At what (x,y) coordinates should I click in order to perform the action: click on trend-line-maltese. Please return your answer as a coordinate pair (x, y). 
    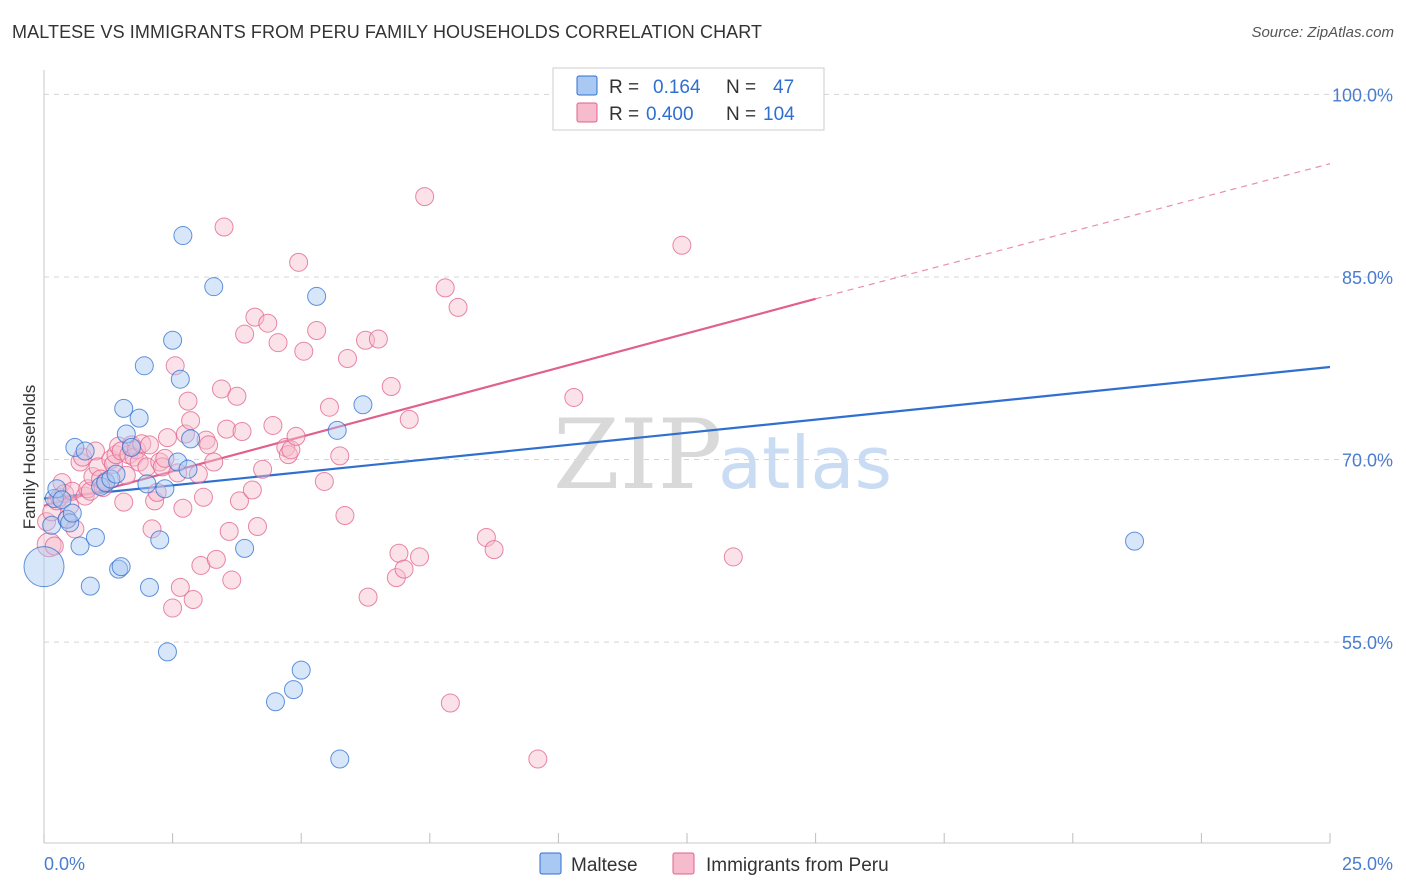
    Looking at the image, I should click on (687, 432).